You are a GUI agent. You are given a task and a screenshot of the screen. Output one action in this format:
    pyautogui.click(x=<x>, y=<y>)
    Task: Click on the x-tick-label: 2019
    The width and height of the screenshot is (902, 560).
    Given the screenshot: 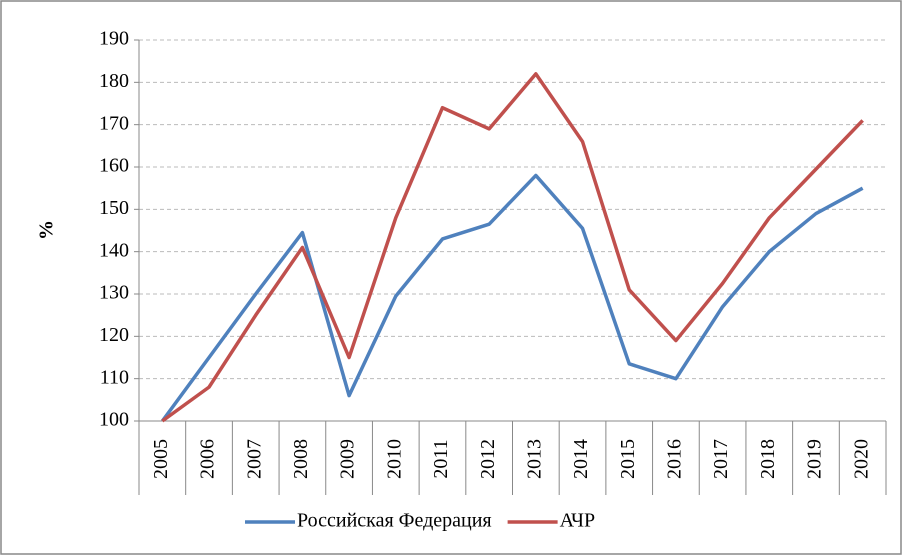 What is the action you would take?
    pyautogui.click(x=815, y=459)
    